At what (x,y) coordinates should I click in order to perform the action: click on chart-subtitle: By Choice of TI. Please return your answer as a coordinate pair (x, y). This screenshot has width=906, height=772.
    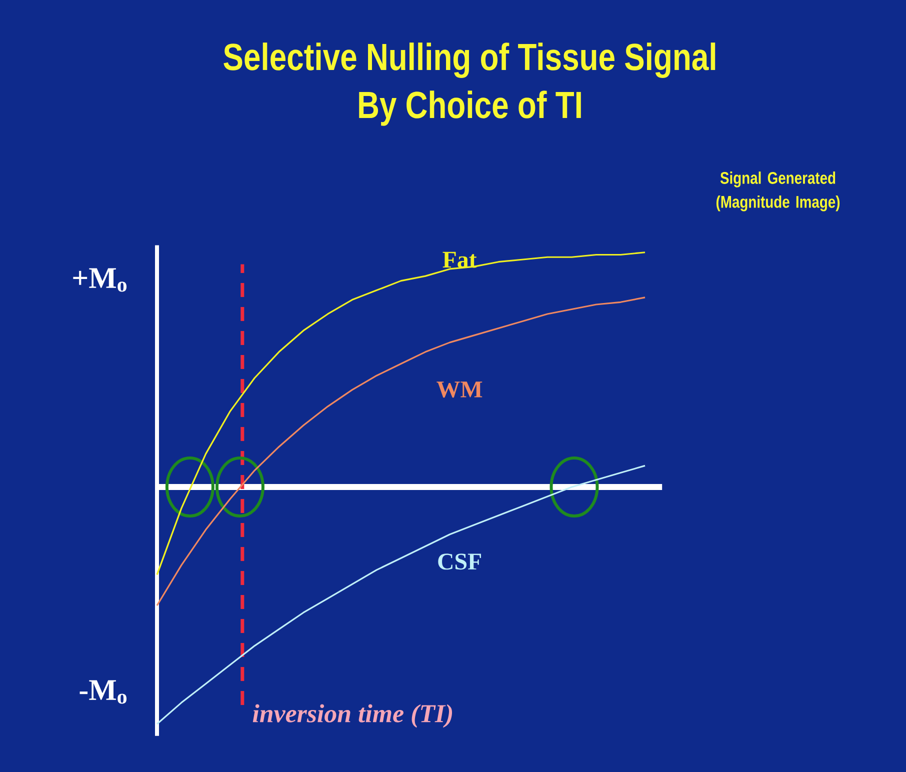
    Looking at the image, I should click on (470, 108).